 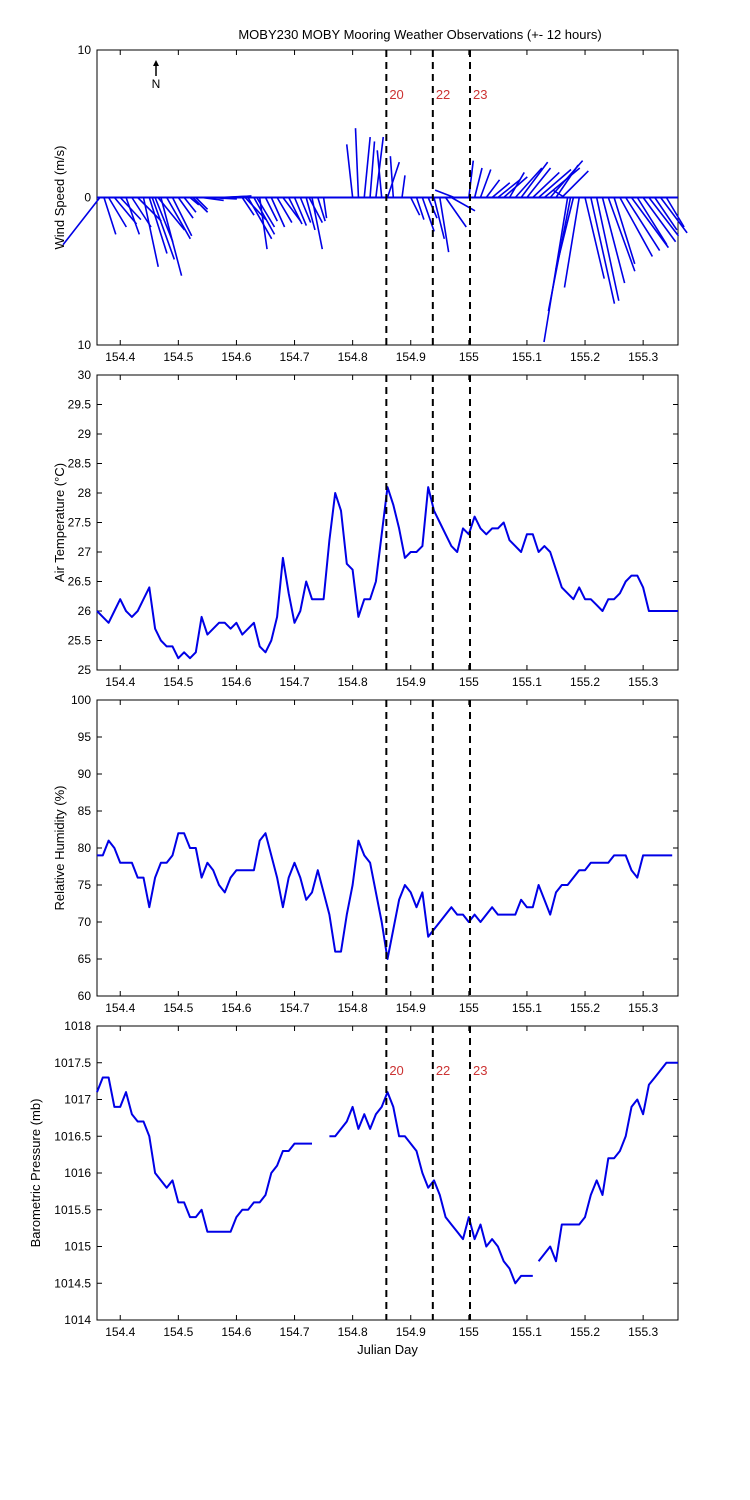 I want to click on relative-humidity-line, so click(x=385, y=896).